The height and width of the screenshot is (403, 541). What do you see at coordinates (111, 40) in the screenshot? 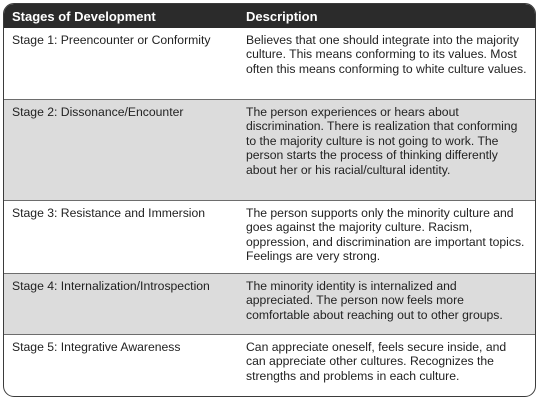
I see `stage-cell: Stage 1: Preencounter or Conformity` at bounding box center [111, 40].